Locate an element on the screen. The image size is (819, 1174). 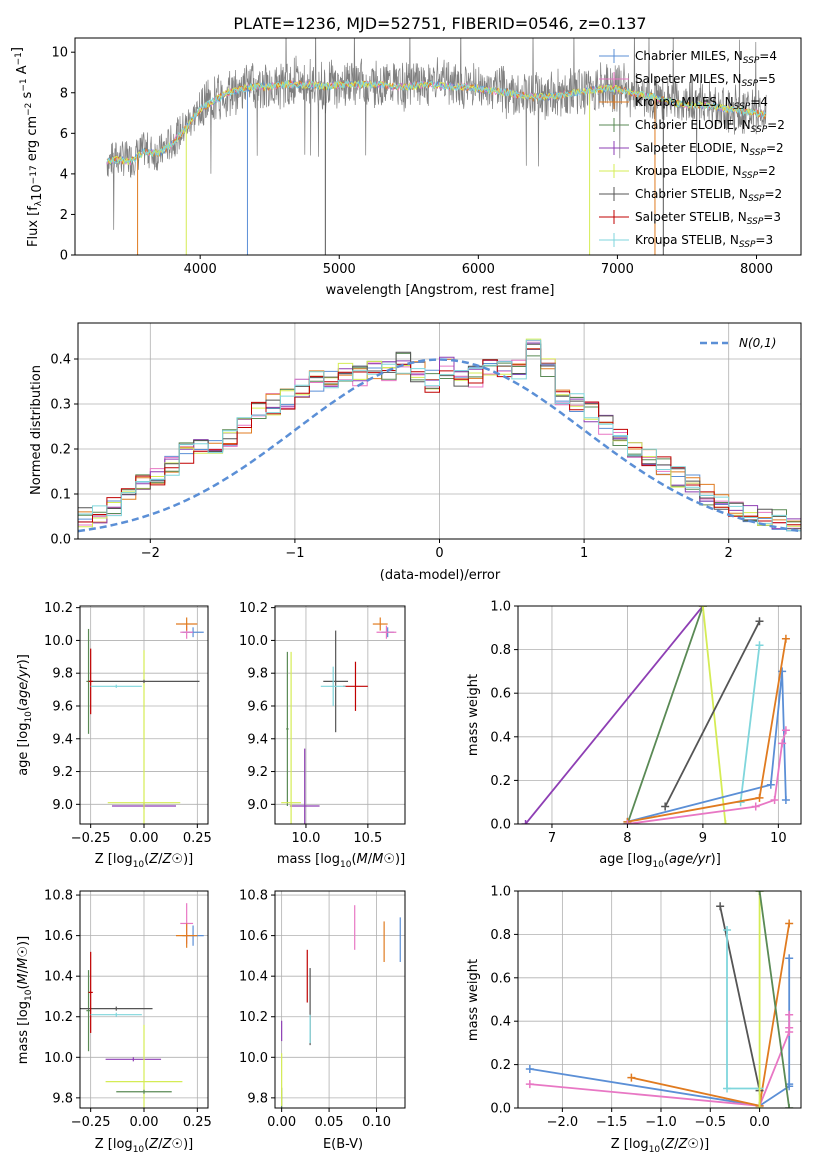
age_vs_Z-xtick-label: −0.25 is located at coordinates (91, 838).